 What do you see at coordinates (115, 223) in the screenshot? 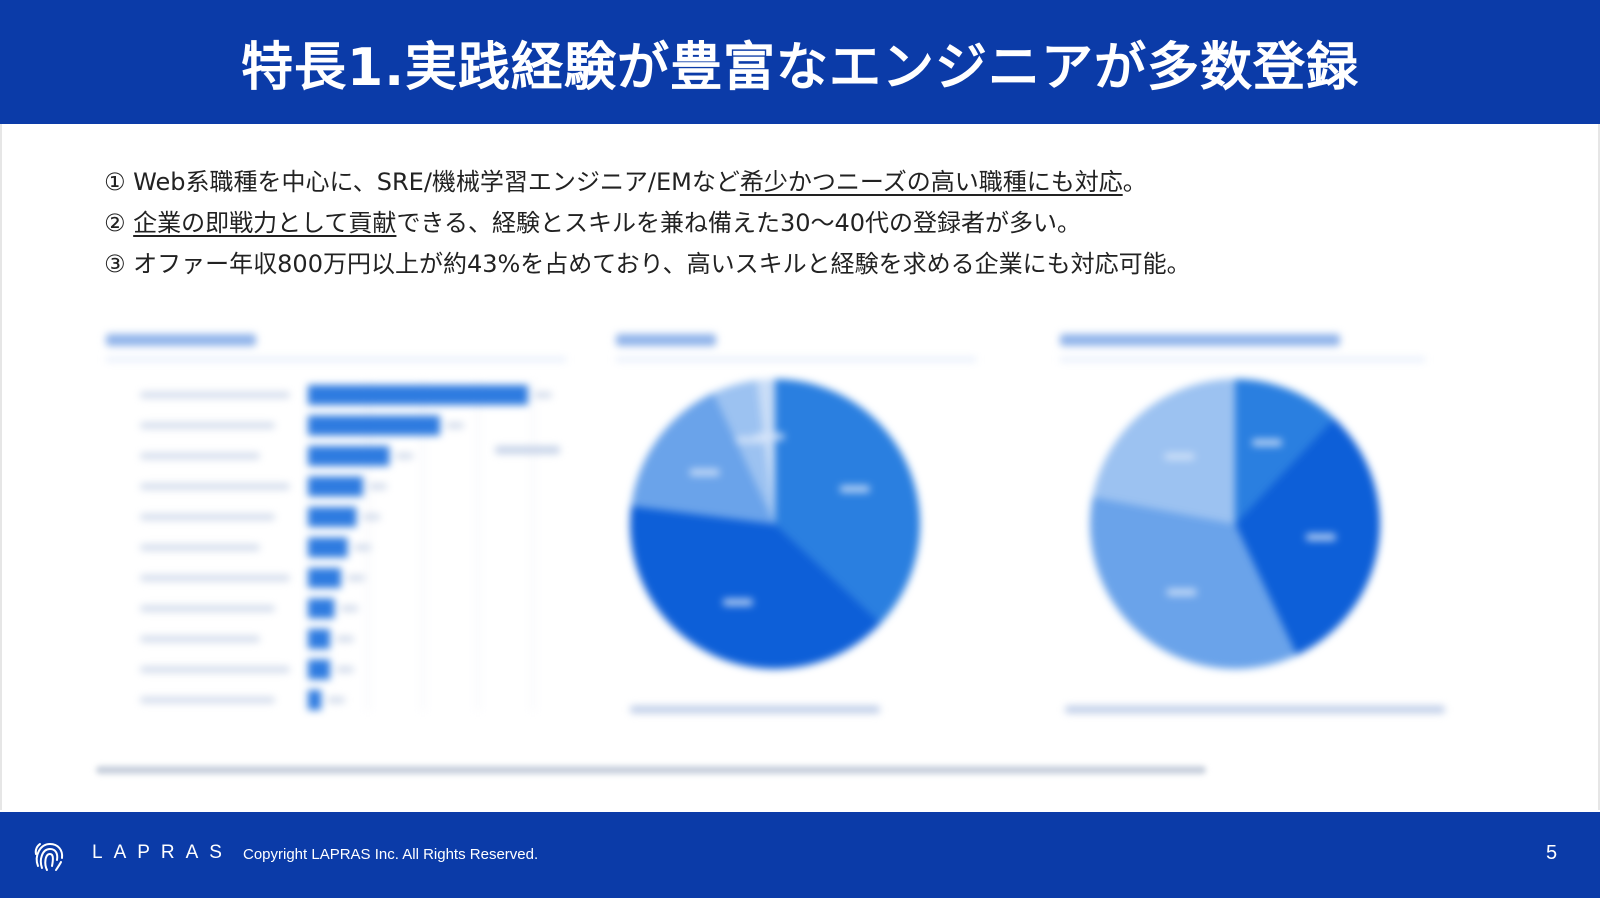
I see `point-number: ②` at bounding box center [115, 223].